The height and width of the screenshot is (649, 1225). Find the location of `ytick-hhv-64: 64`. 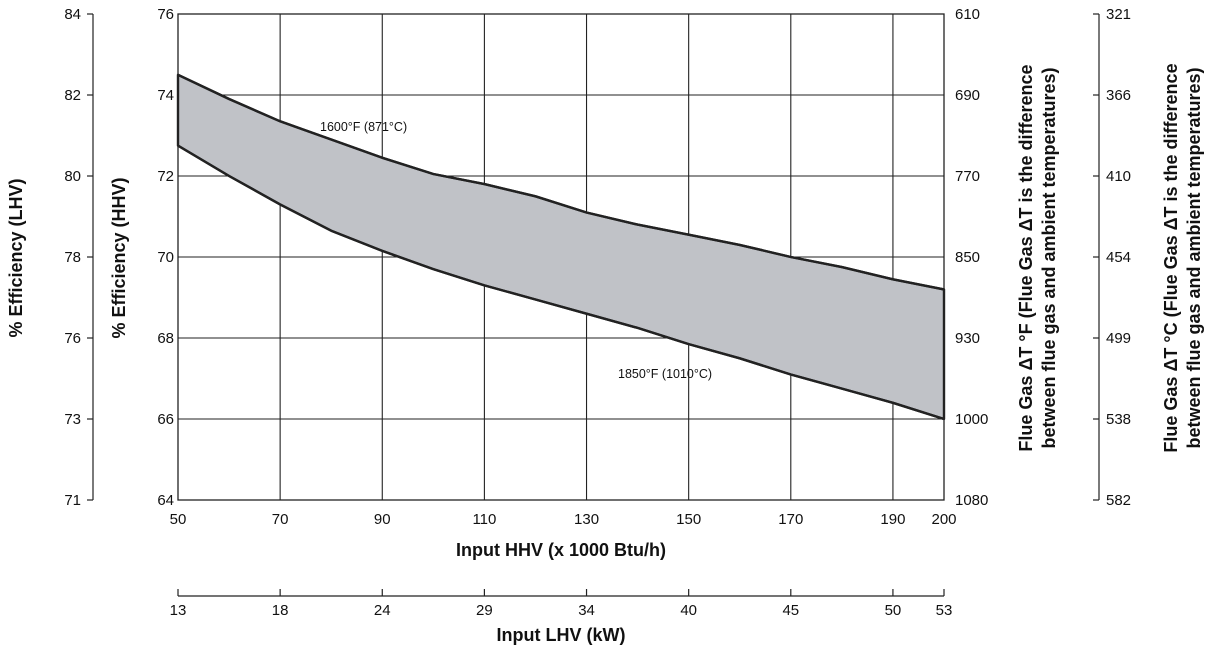

ytick-hhv-64: 64 is located at coordinates (165, 500).